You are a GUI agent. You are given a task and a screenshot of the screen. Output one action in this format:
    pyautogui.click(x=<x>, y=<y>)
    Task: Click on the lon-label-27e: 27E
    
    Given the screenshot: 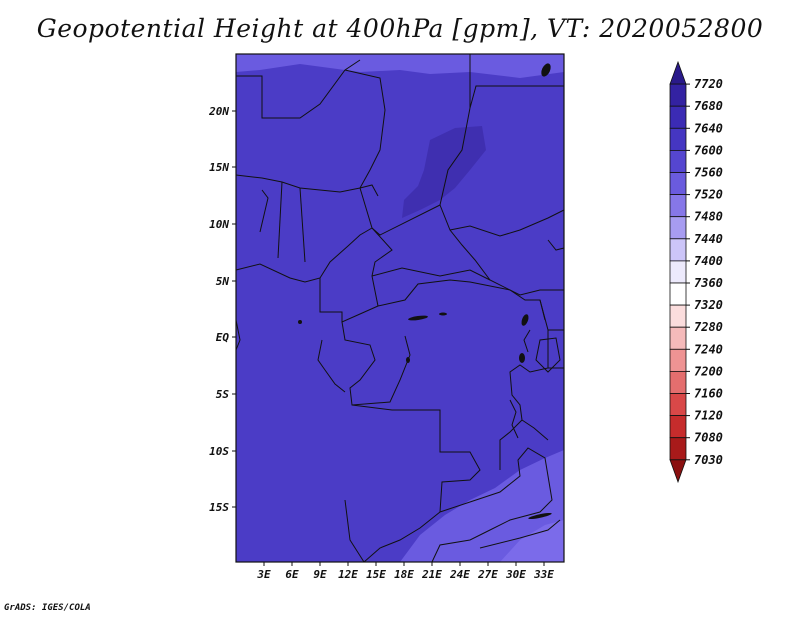 What is the action you would take?
    pyautogui.click(x=487, y=574)
    